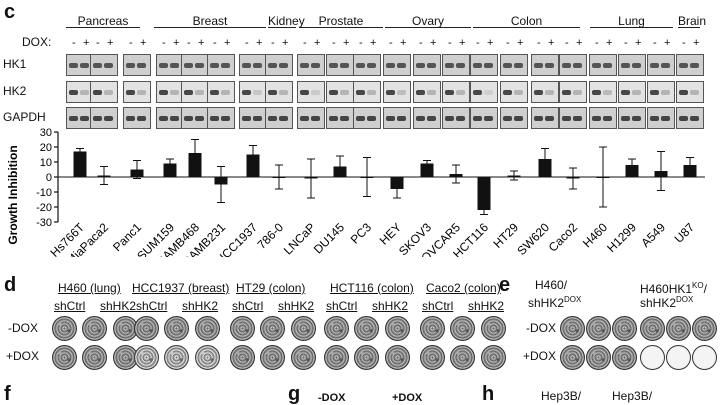  Describe the element at coordinates (10, 12) in the screenshot. I see `panel-c-letter: c` at that location.